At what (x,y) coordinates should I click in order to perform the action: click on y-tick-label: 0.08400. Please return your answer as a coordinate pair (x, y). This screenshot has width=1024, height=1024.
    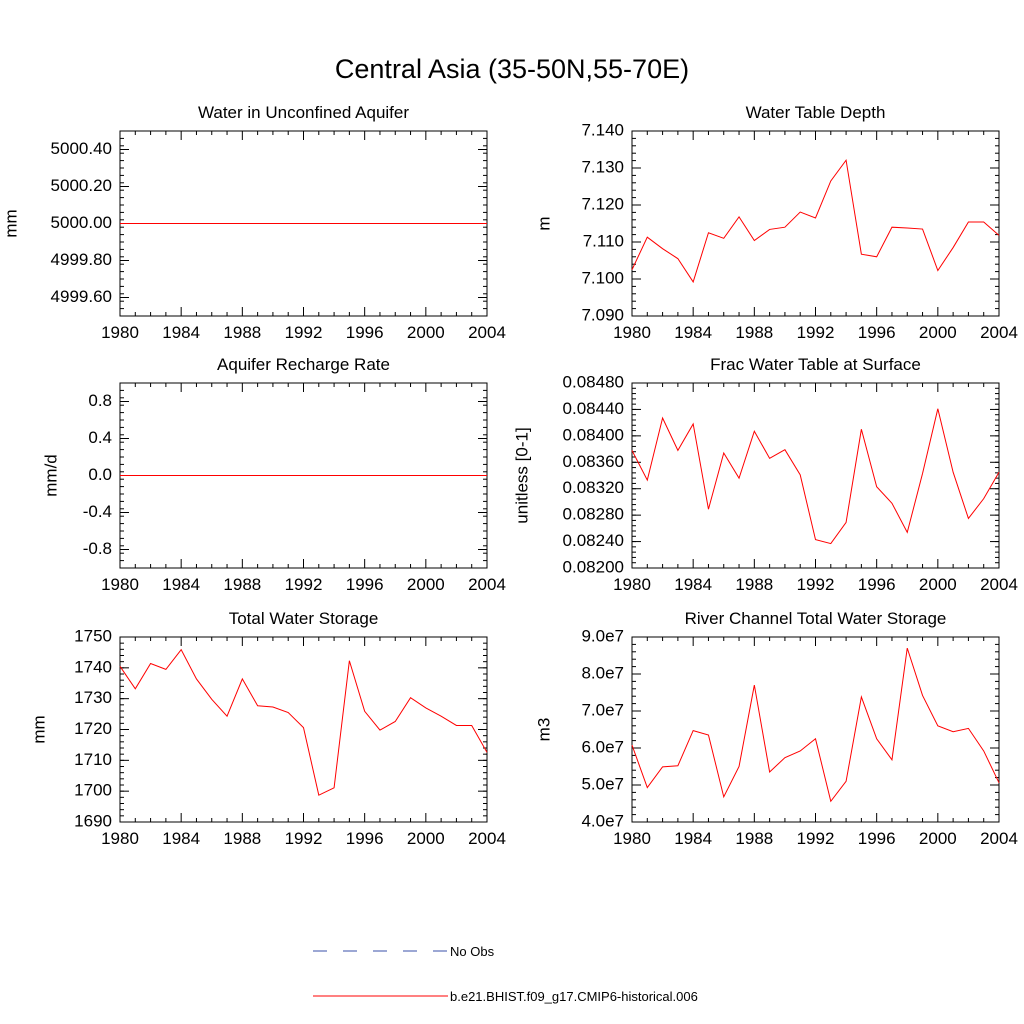
    Looking at the image, I should click on (593, 434).